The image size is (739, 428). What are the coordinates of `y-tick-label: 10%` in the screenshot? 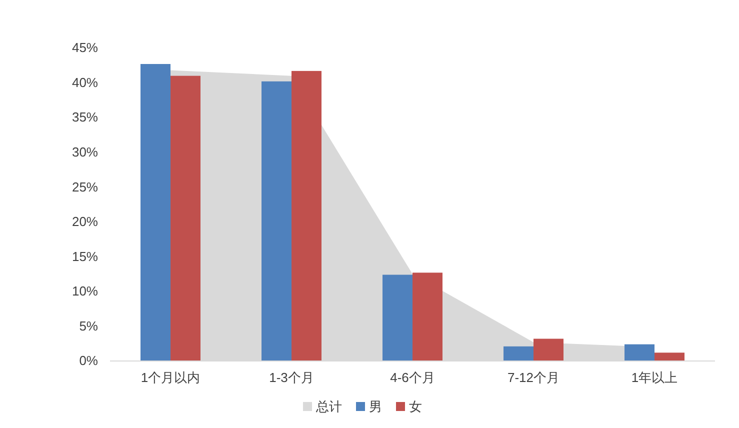 It's located at (85, 291).